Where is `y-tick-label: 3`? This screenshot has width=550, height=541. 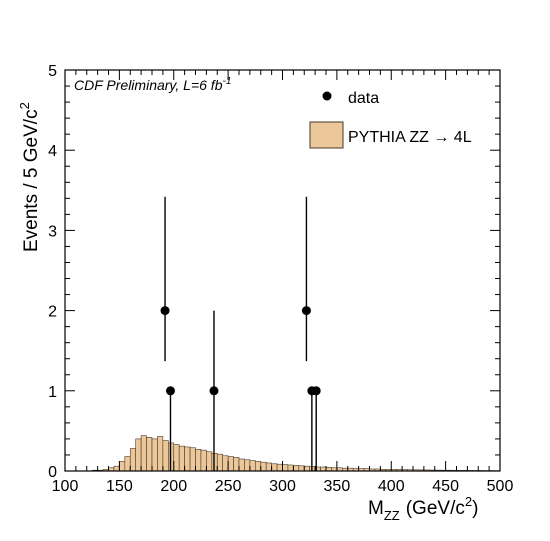 y-tick-label: 3 is located at coordinates (52, 231).